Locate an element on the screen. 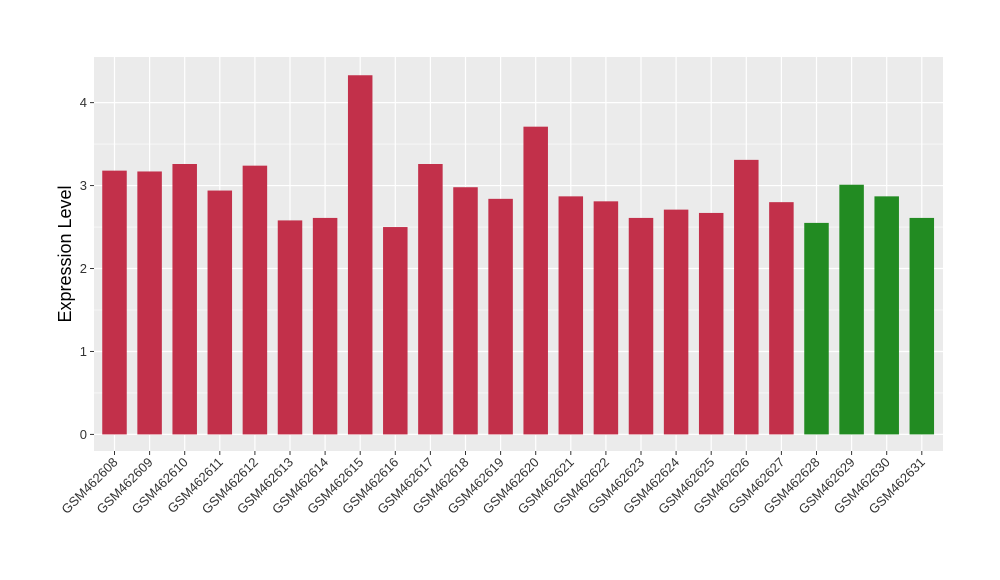 The width and height of the screenshot is (1000, 580). bar-GSM462616 is located at coordinates (395, 331).